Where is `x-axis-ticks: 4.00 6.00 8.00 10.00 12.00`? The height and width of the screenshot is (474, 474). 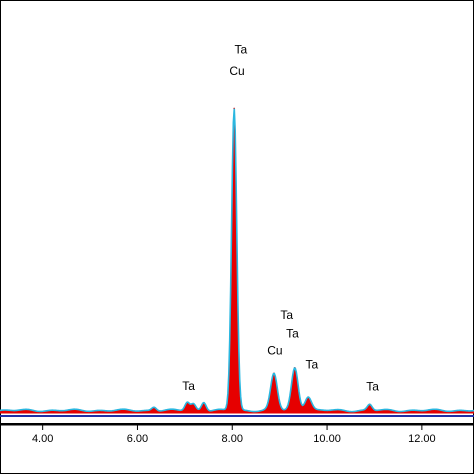 x-axis-ticks: 4.00 6.00 8.00 10.00 12.00 is located at coordinates (234, 434).